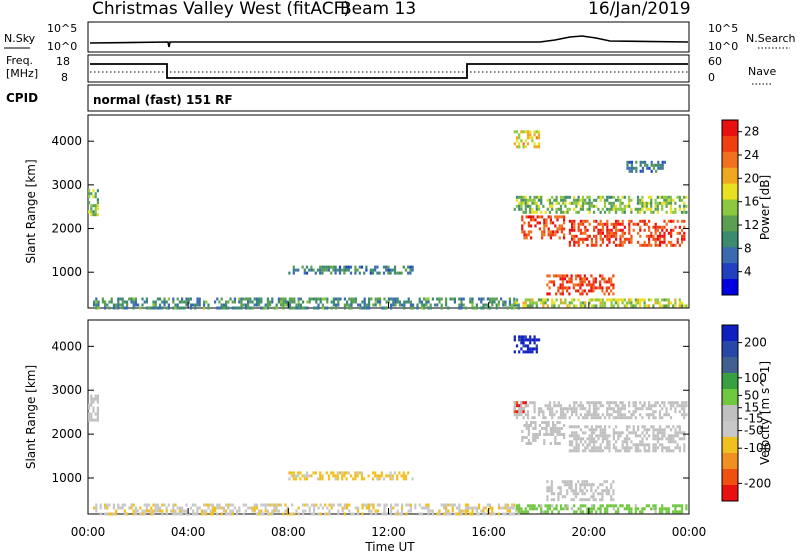  I want to click on cpid-panel-frame, so click(388, 98).